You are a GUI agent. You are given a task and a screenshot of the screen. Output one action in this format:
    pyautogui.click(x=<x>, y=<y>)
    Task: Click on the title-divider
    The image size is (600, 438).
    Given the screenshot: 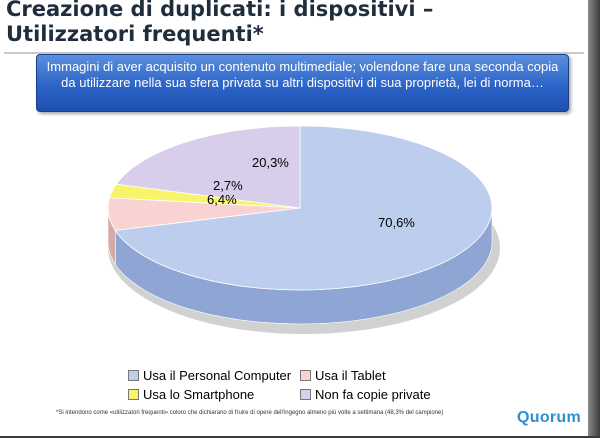 What is the action you would take?
    pyautogui.click(x=294, y=53)
    